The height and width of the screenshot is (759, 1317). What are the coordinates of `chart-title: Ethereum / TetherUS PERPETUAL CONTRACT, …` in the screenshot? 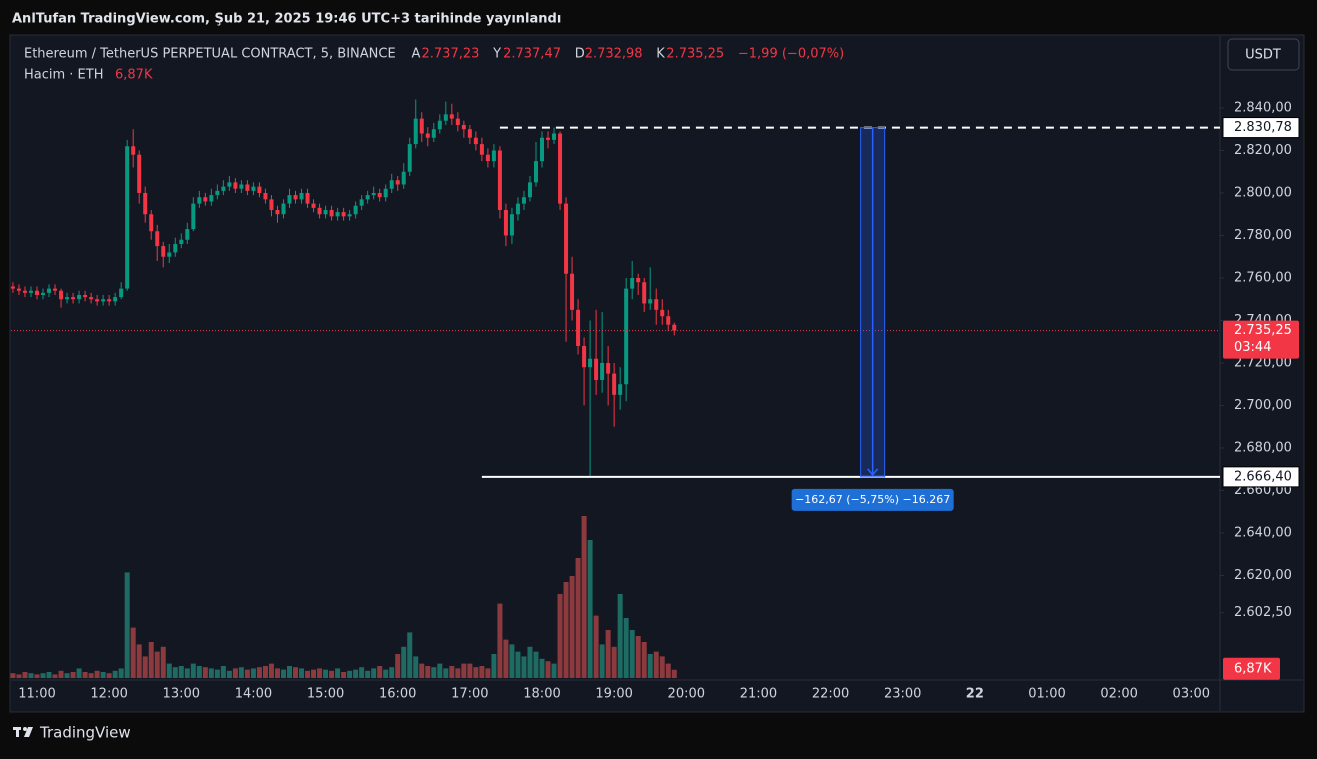 It's located at (210, 54).